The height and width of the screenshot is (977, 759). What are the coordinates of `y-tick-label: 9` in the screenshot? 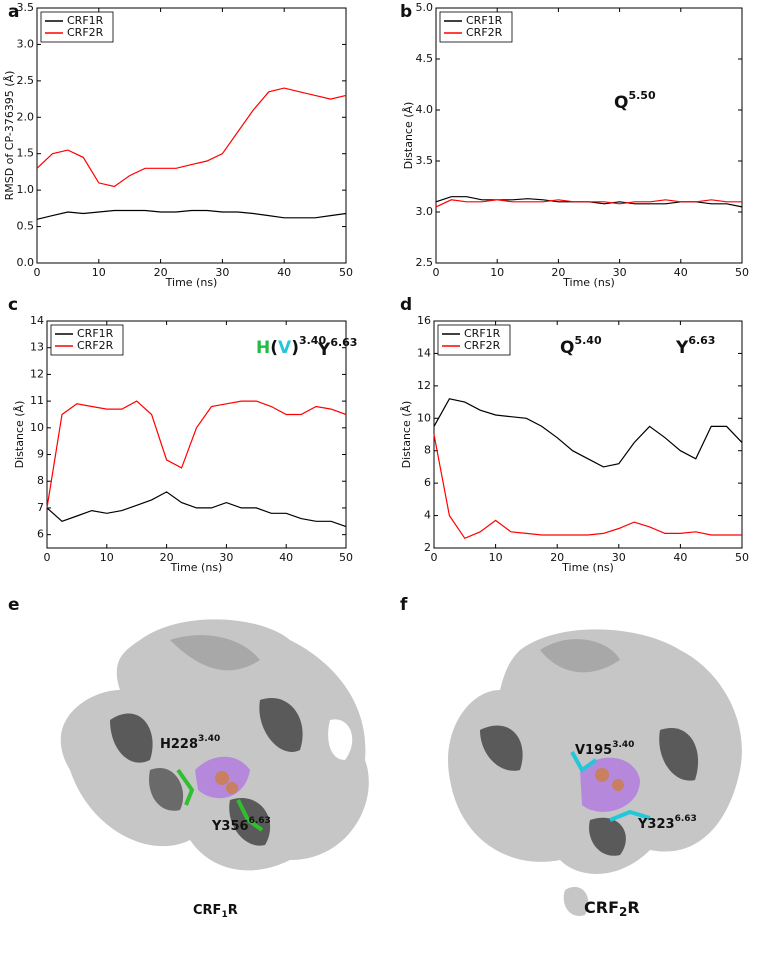 It's located at (40, 454).